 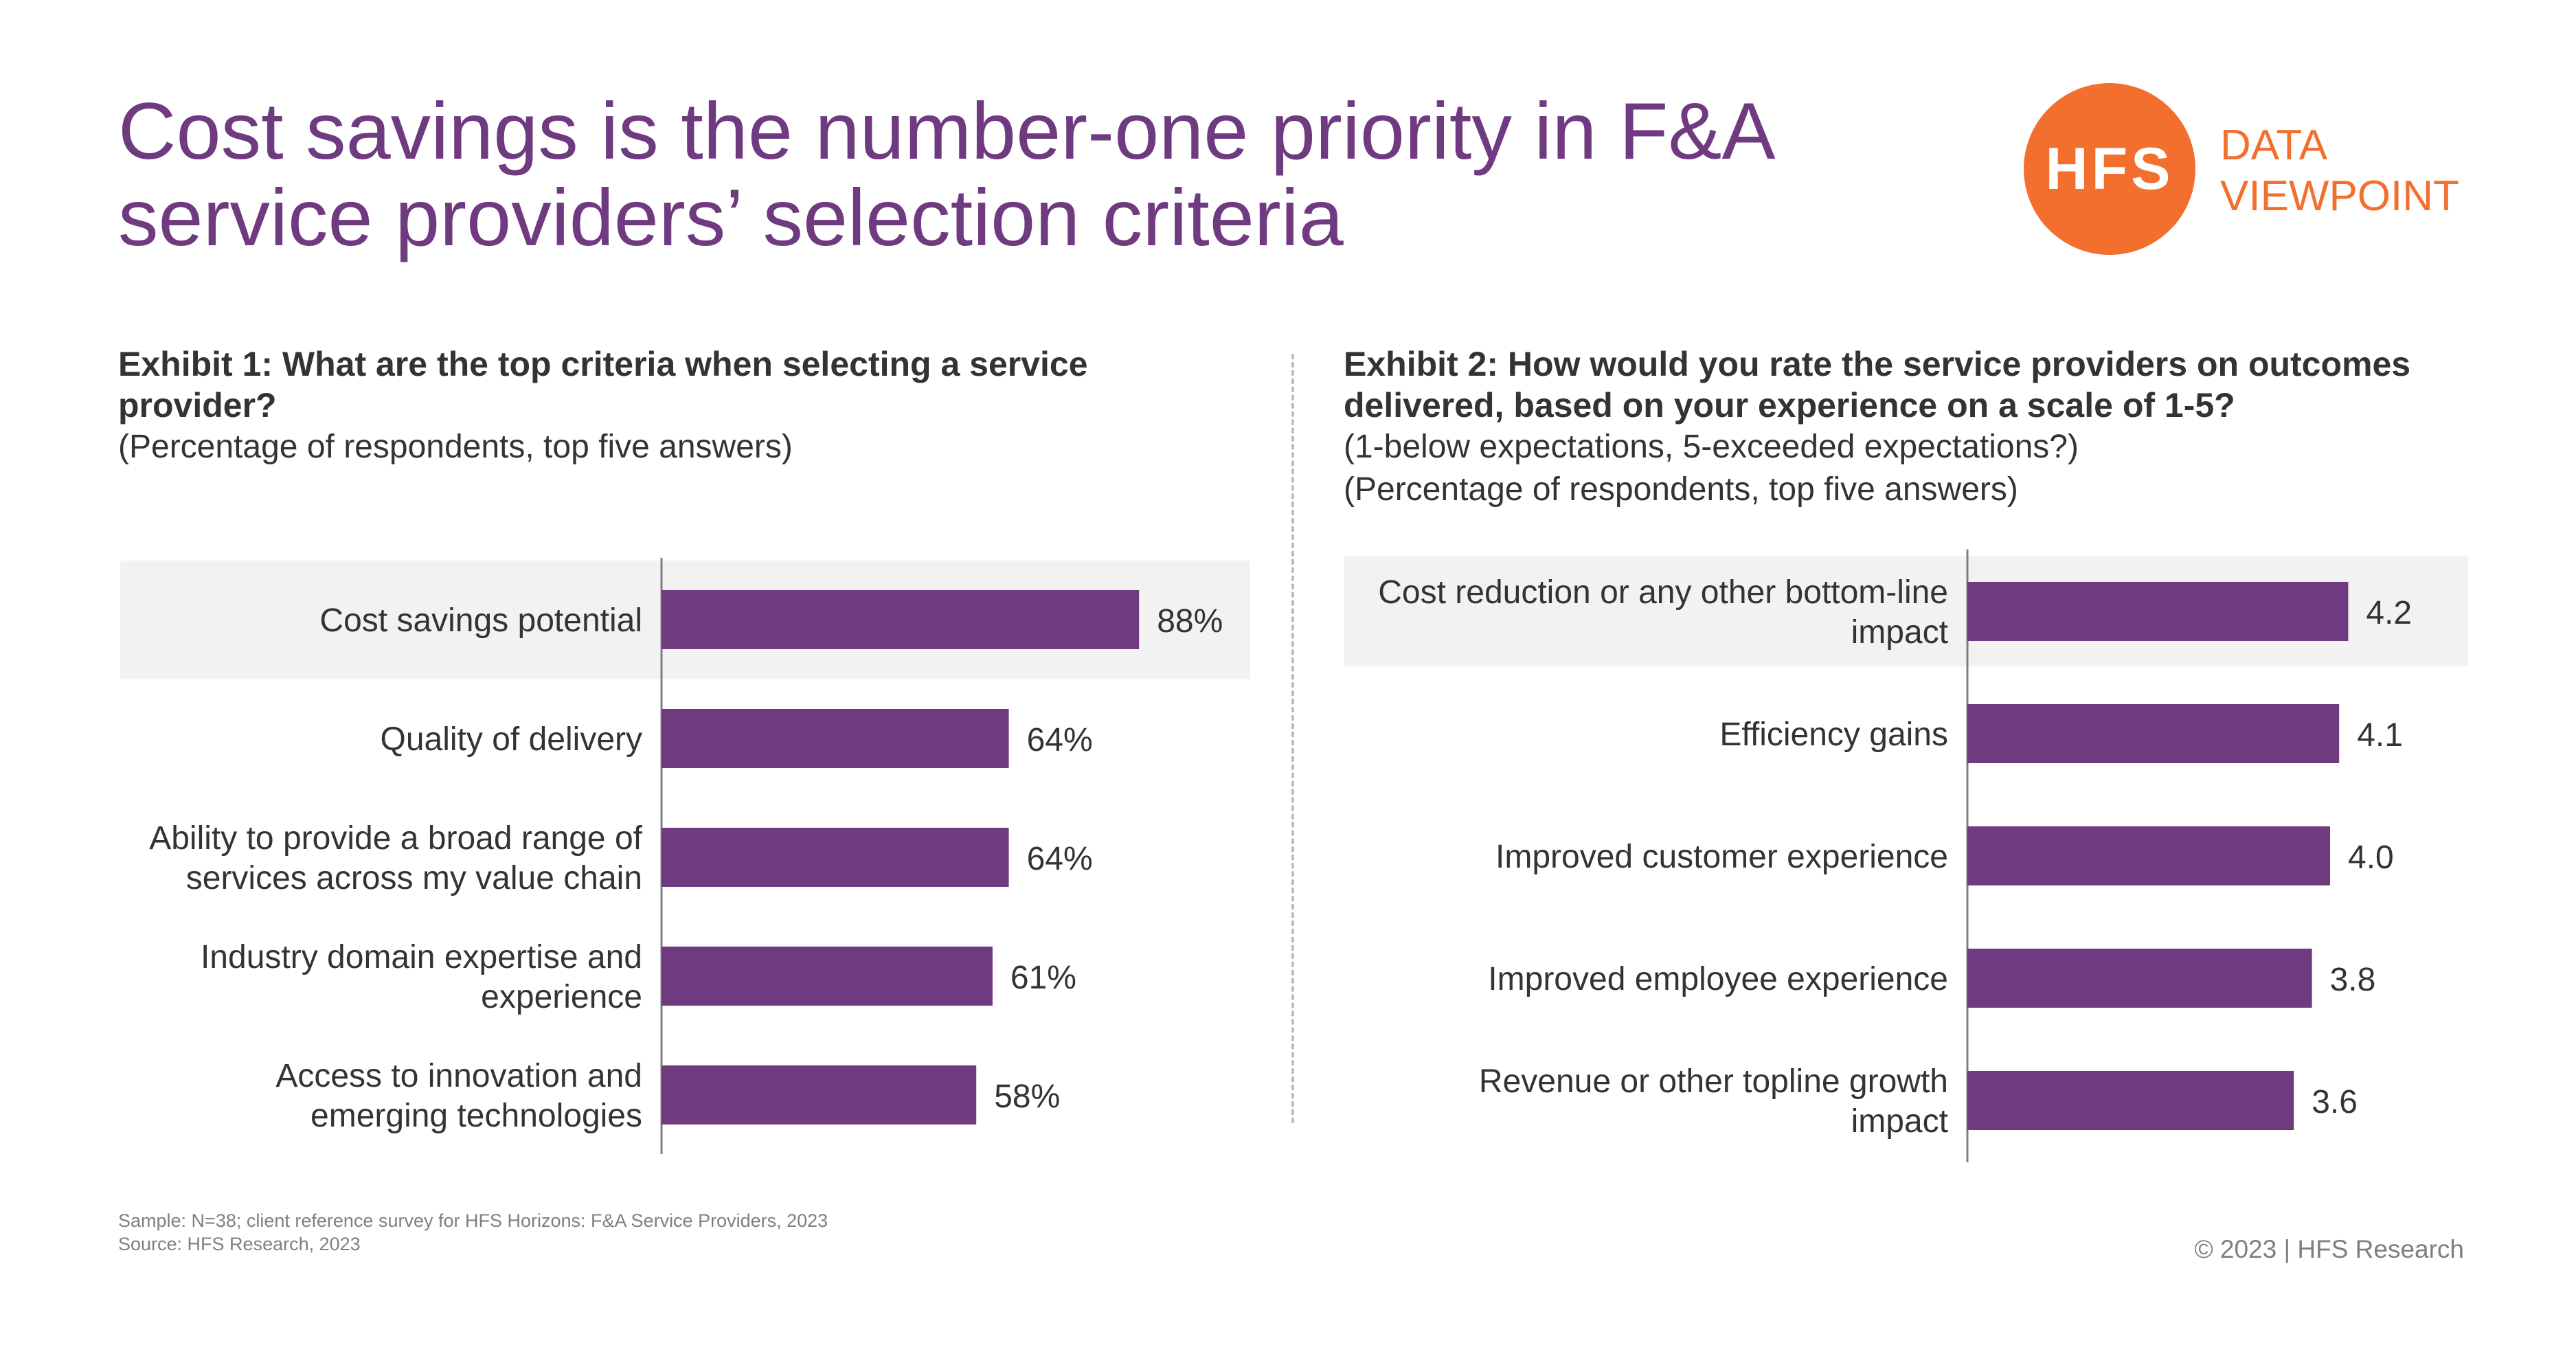 What do you see at coordinates (2371, 857) in the screenshot?
I see `bar-value-label: 4.0` at bounding box center [2371, 857].